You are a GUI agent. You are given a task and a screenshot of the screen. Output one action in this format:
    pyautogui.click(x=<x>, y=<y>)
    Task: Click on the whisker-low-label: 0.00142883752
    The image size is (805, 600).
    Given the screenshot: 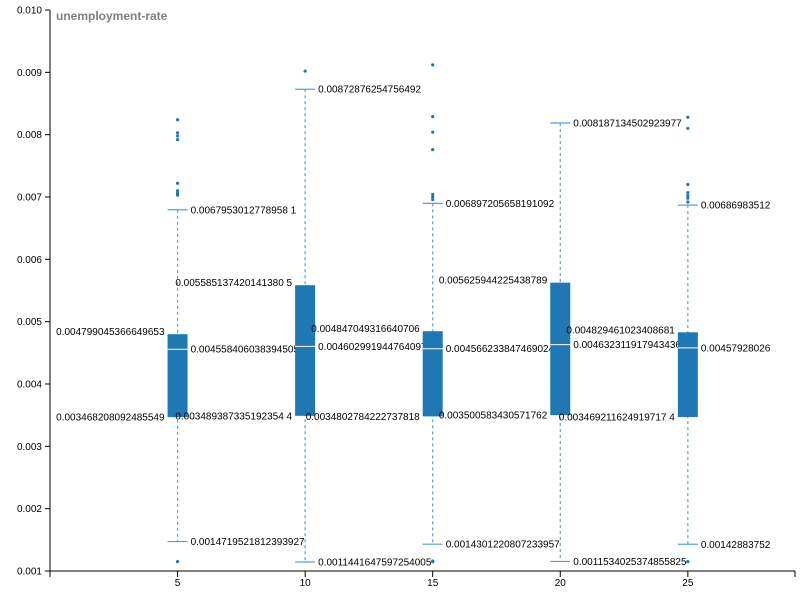 What is the action you would take?
    pyautogui.click(x=736, y=545)
    